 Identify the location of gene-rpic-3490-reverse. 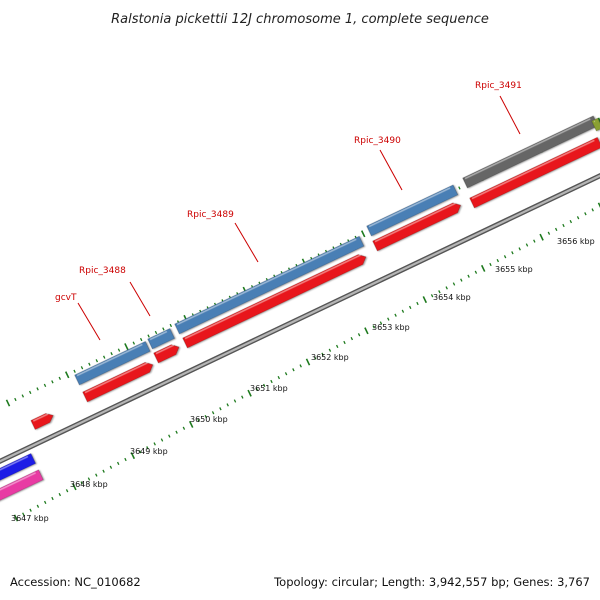
(417, 227).